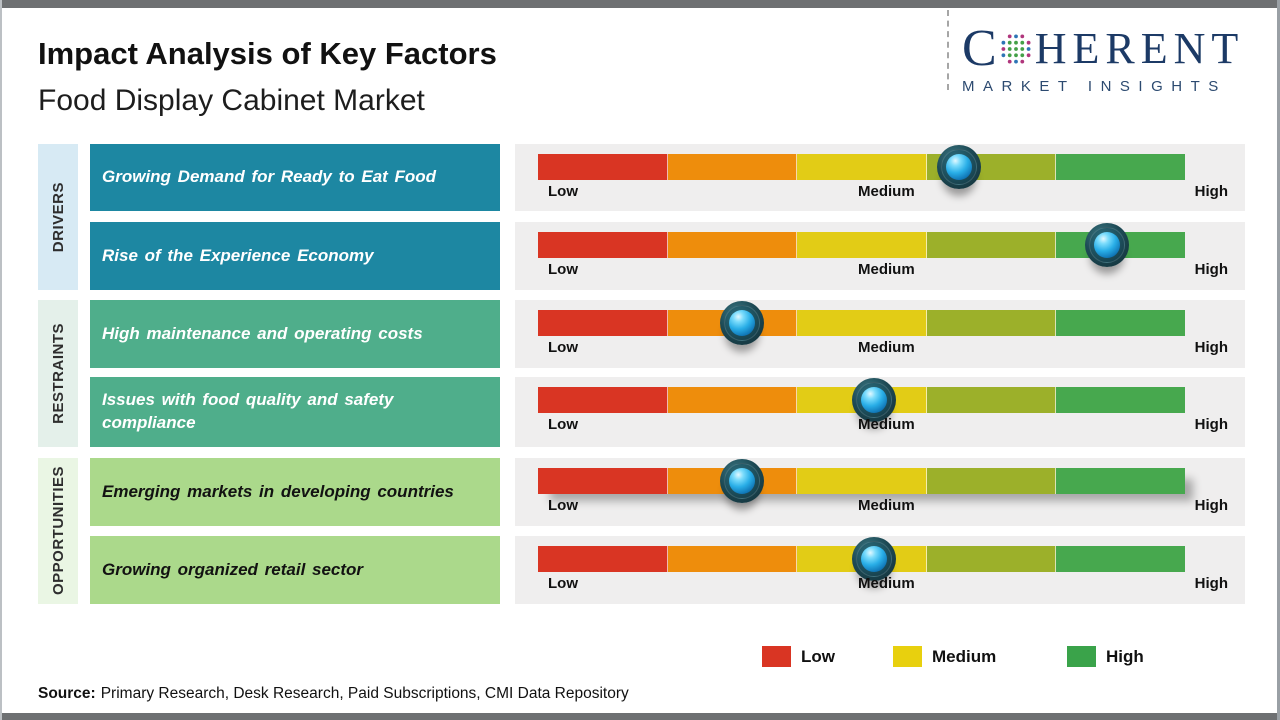 The height and width of the screenshot is (720, 1280). I want to click on legend-label-low: Low, so click(818, 656).